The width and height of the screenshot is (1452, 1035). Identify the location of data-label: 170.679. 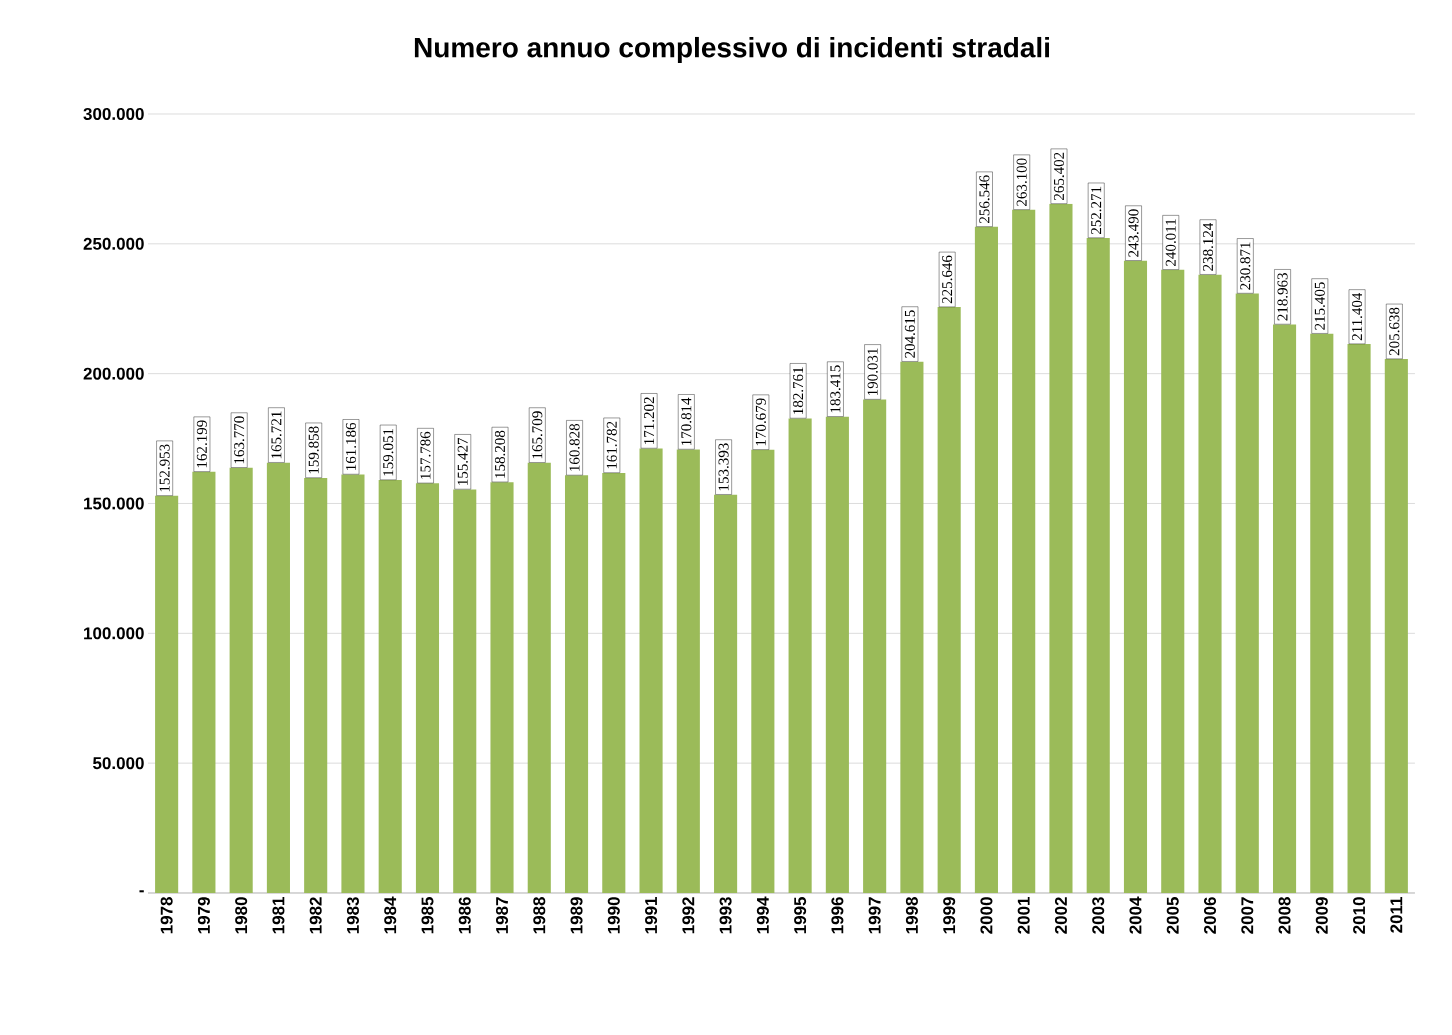
(760, 422).